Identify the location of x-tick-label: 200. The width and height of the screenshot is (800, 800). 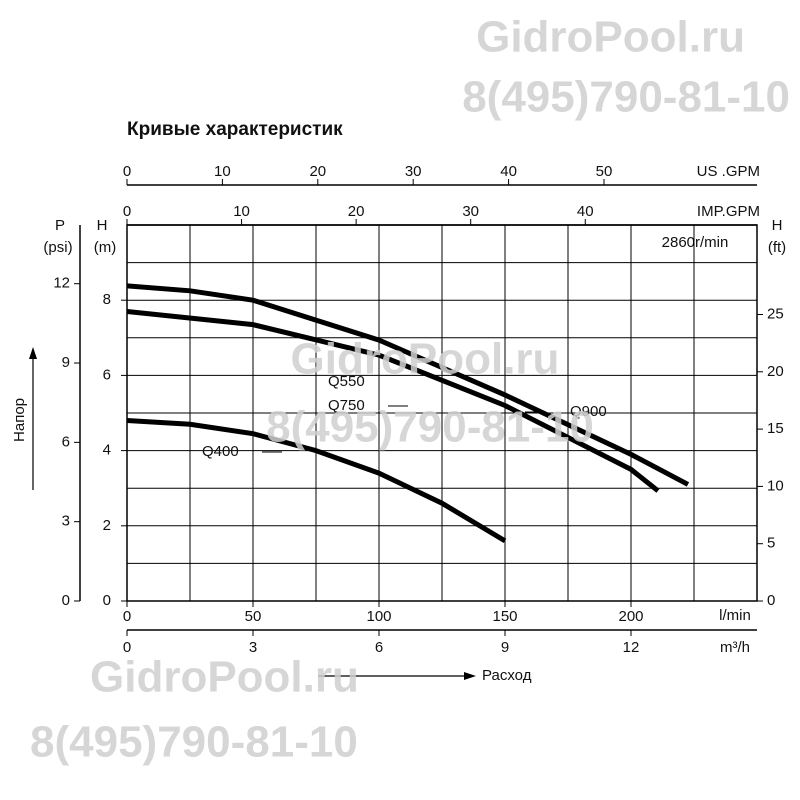
(630, 616).